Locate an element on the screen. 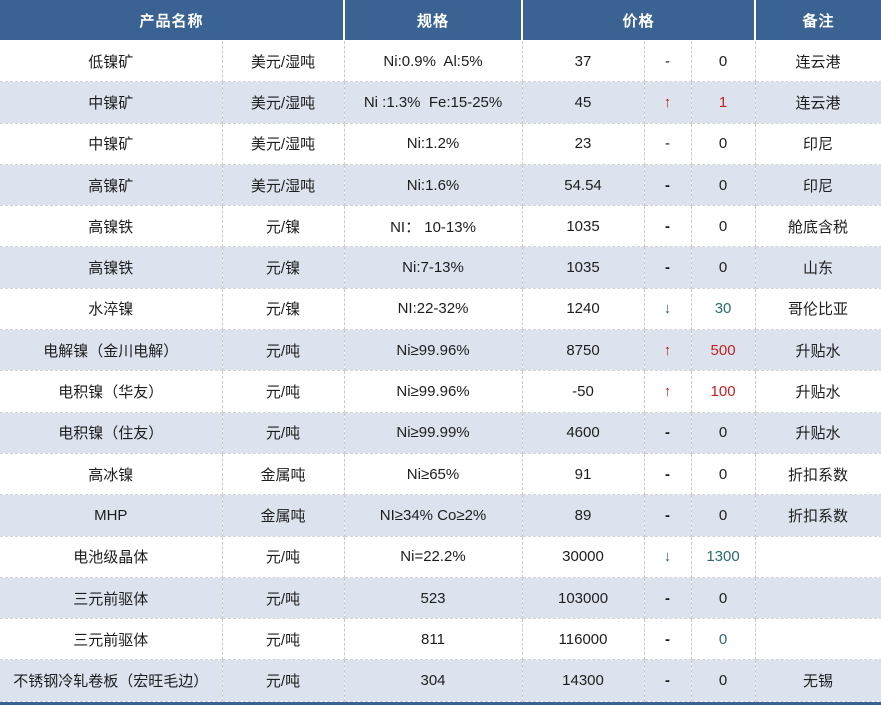  price-cell: 91 is located at coordinates (583, 474).